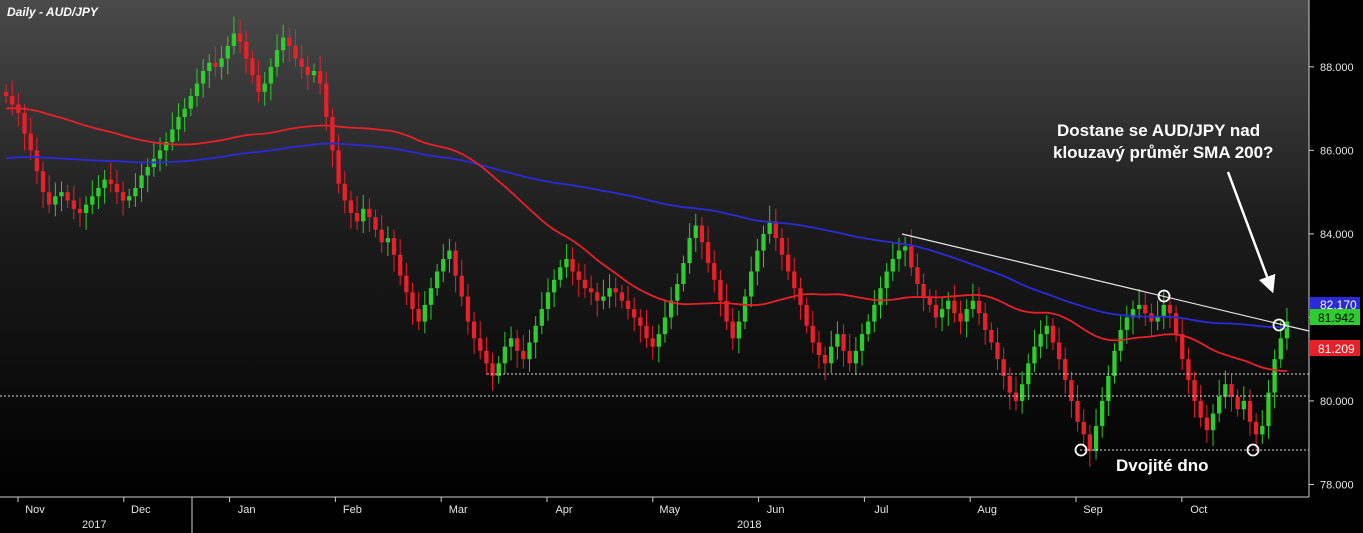  I want to click on sma-blue-tag-bg, so click(1335, 304).